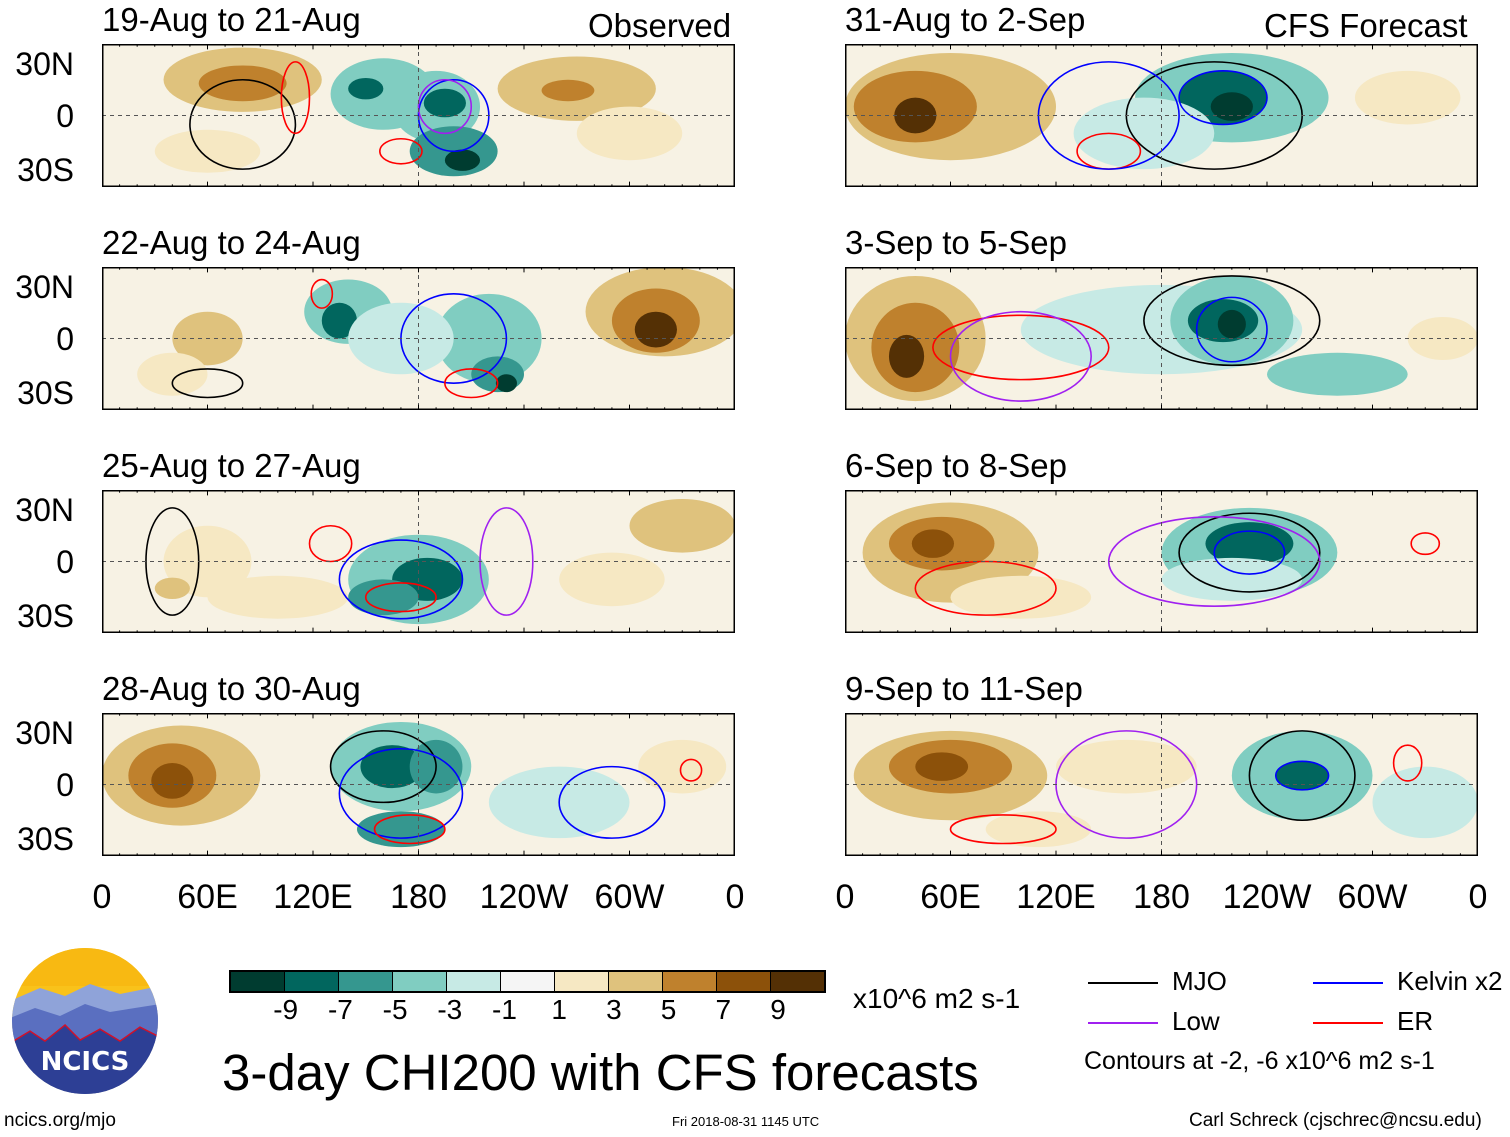 The height and width of the screenshot is (1137, 1510). Describe the element at coordinates (85, 1062) in the screenshot. I see `svg-text: NCICS` at that location.